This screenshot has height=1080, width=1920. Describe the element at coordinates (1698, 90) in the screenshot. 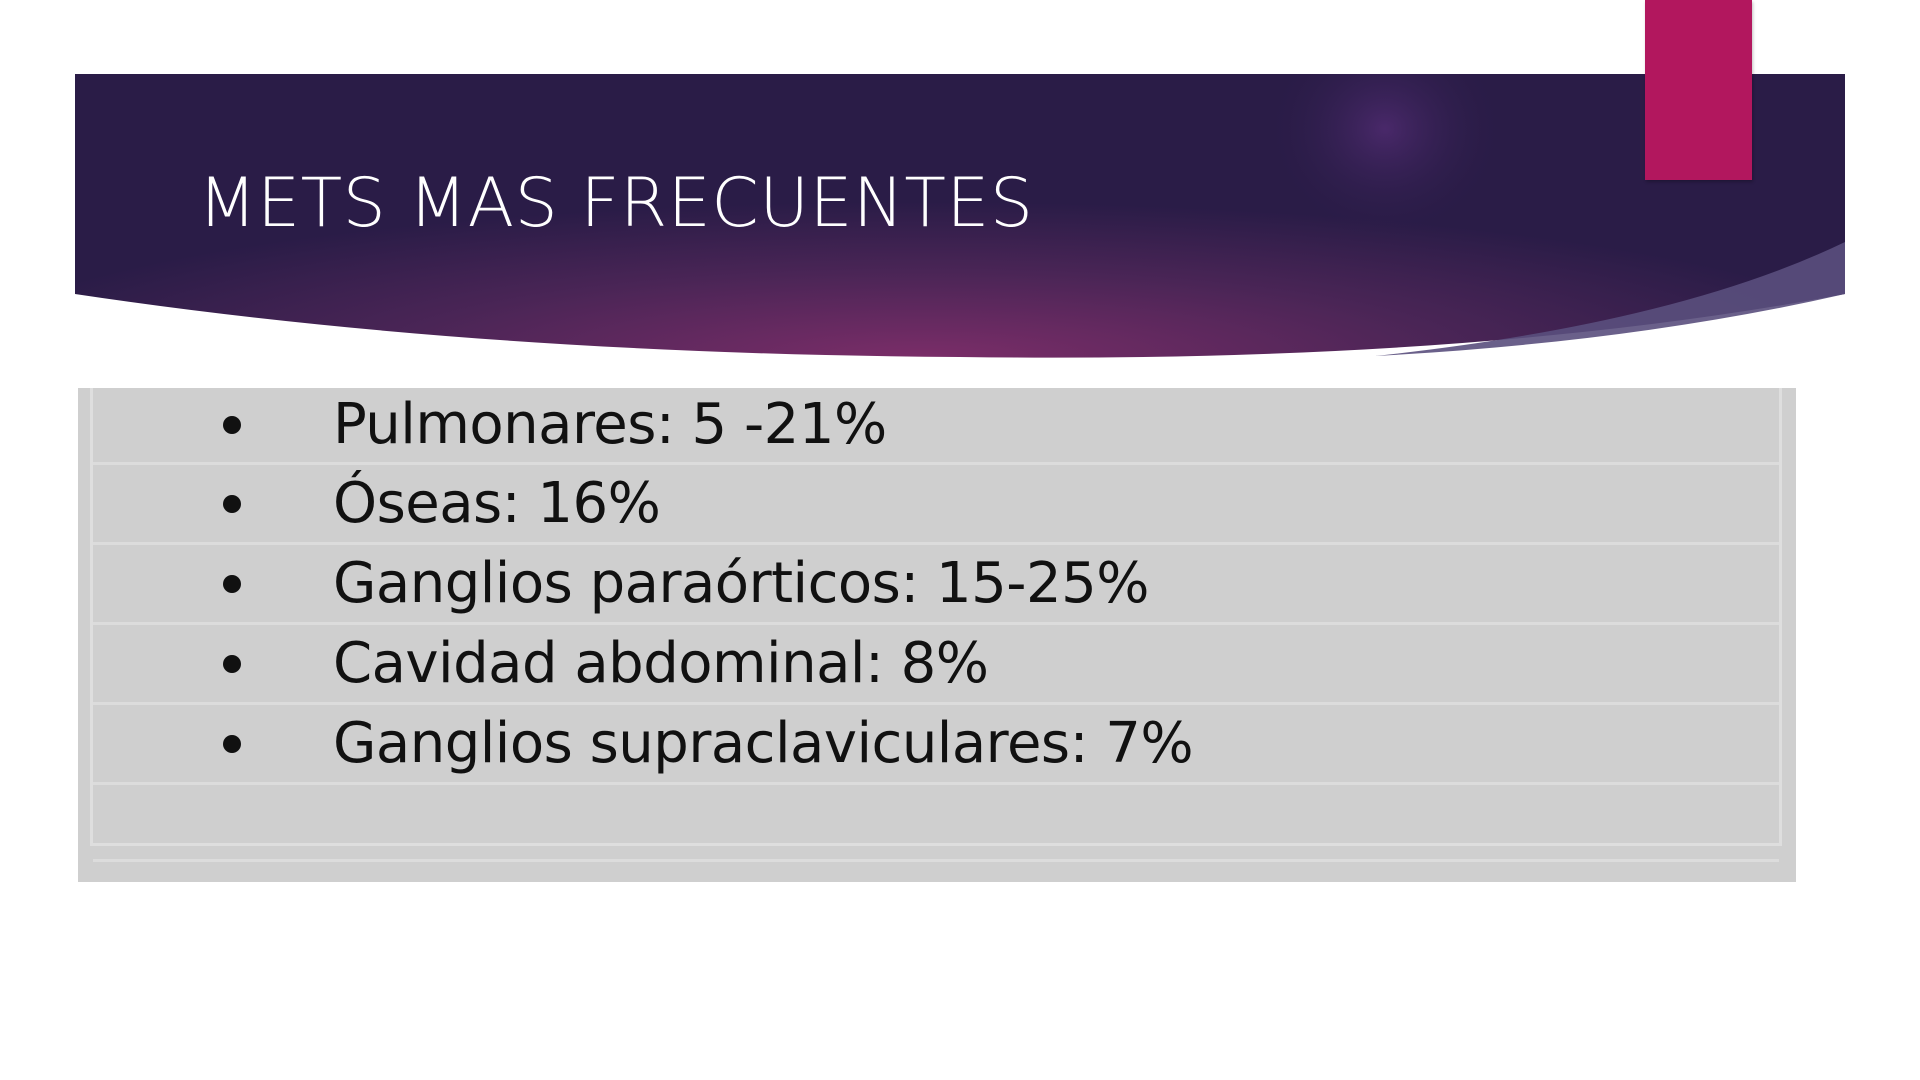

I see `accent-tab` at that location.